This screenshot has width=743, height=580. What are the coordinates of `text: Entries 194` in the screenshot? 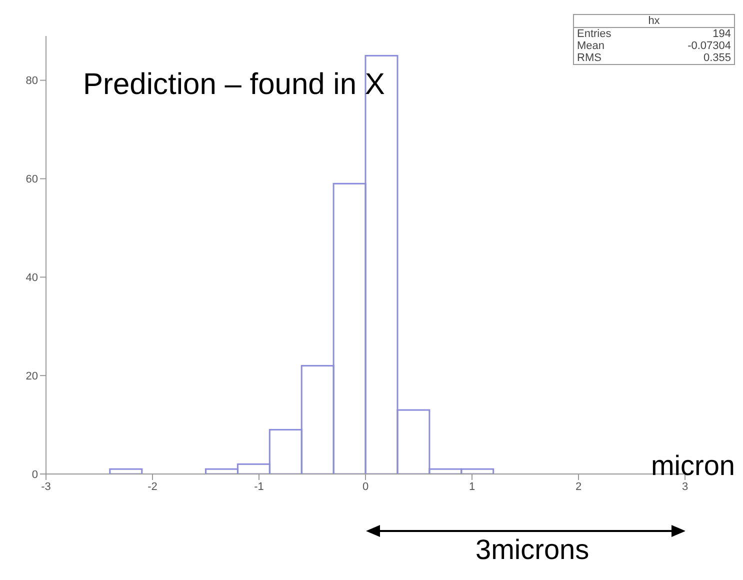 It's located at (654, 34).